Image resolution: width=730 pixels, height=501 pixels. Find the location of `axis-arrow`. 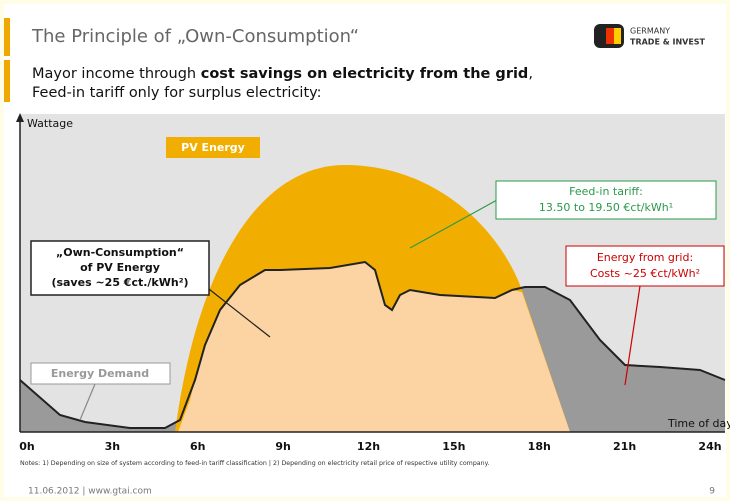

axis-arrow is located at coordinates (20, 117).